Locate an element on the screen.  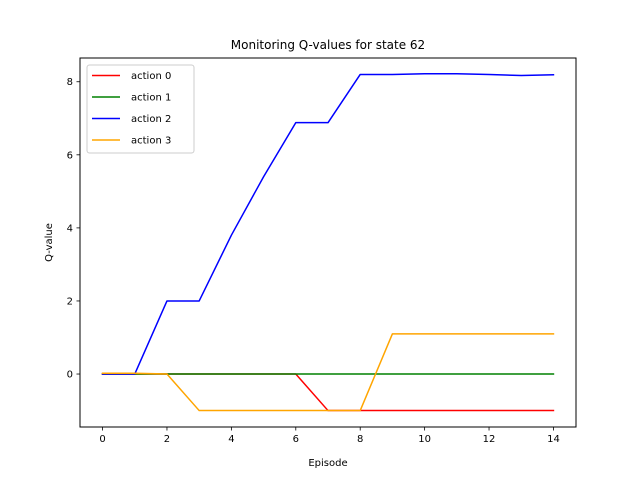
y-tick-label-4: 8 is located at coordinates (70, 82).